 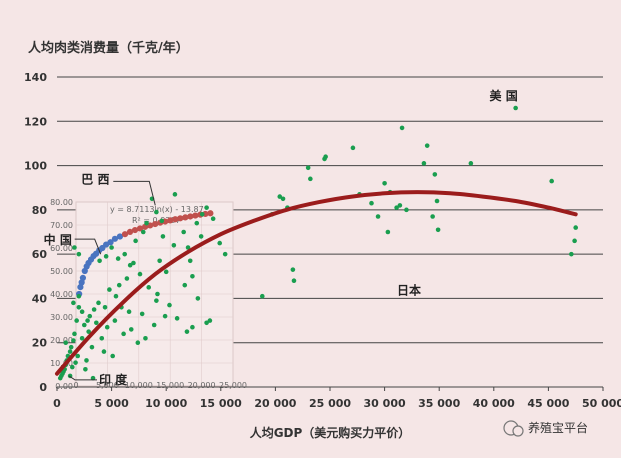 What do you see at coordinates (330, 403) in the screenshot?
I see `x-tick-label: 25 000` at bounding box center [330, 403].